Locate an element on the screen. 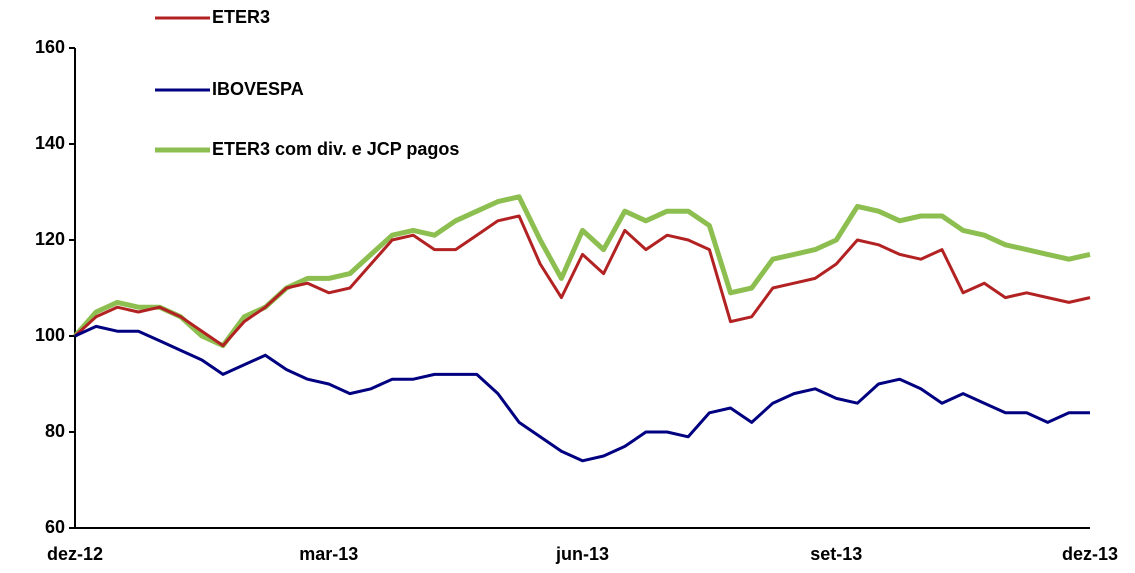  y-tick-label: 60 is located at coordinates (55, 527).